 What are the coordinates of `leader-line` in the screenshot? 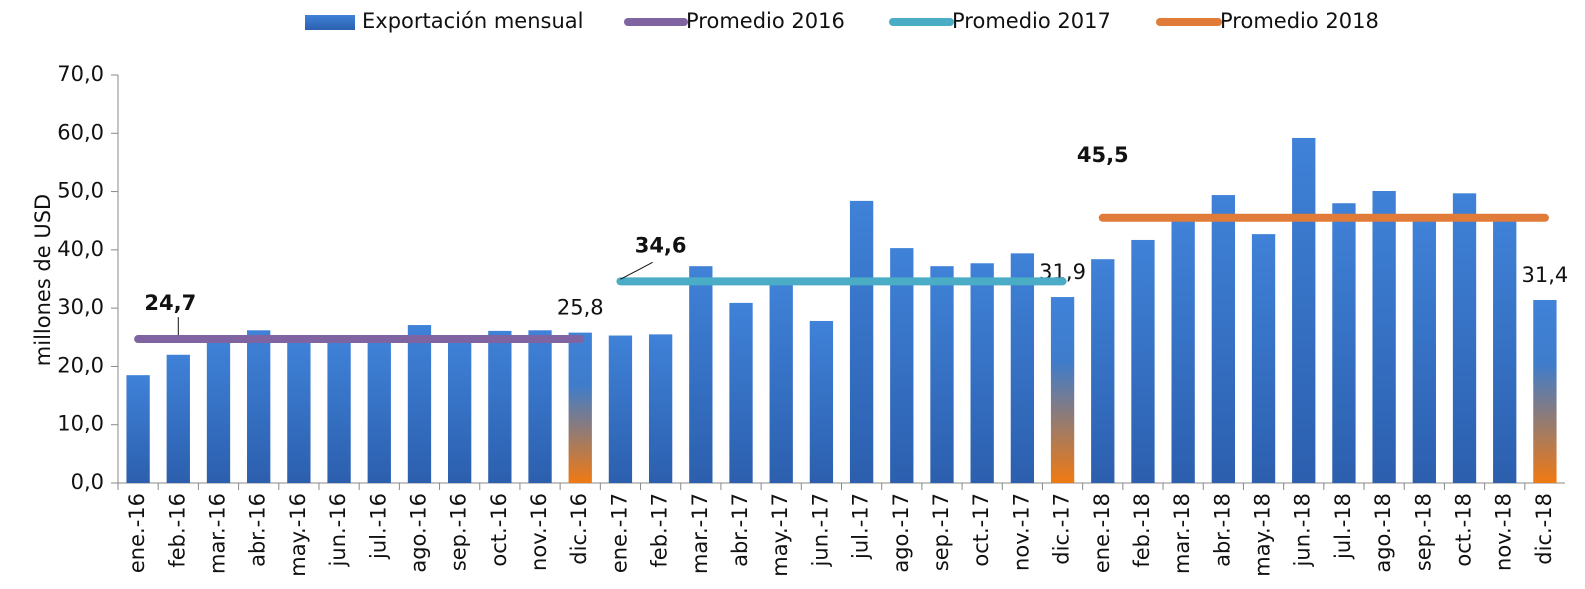 It's located at (636, 270).